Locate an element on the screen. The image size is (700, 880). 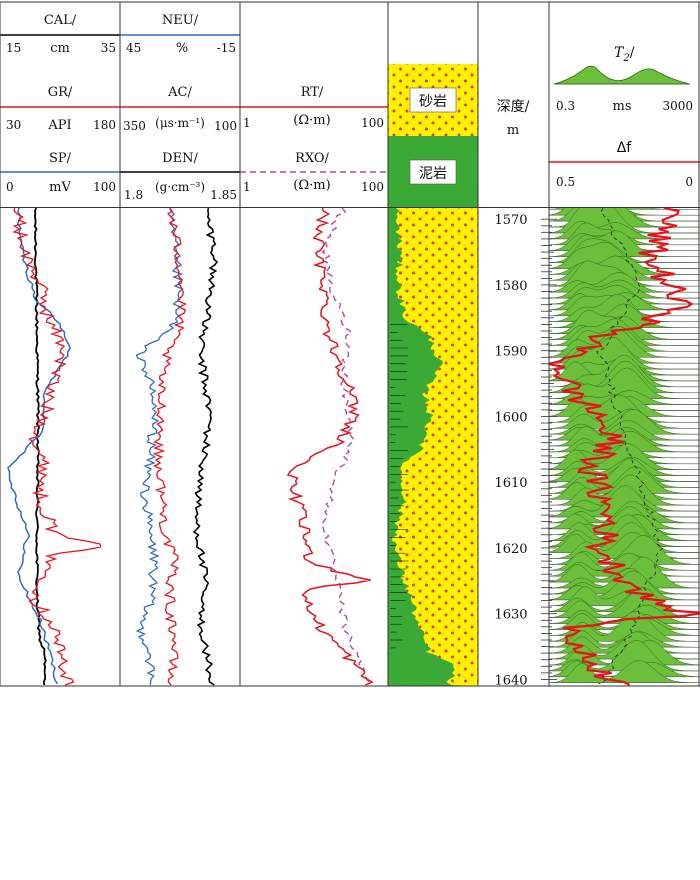
sp-label: SP/ is located at coordinates (60, 158).